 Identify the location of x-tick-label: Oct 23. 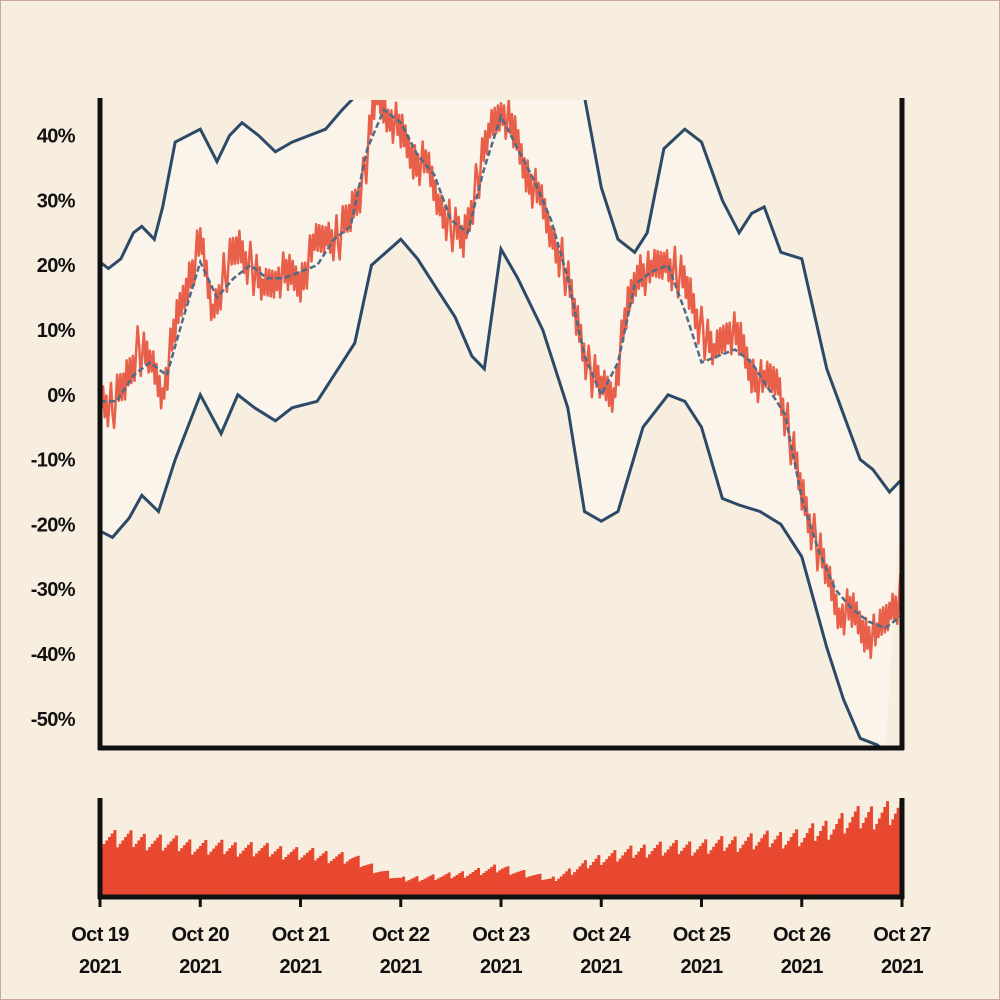
(501, 935).